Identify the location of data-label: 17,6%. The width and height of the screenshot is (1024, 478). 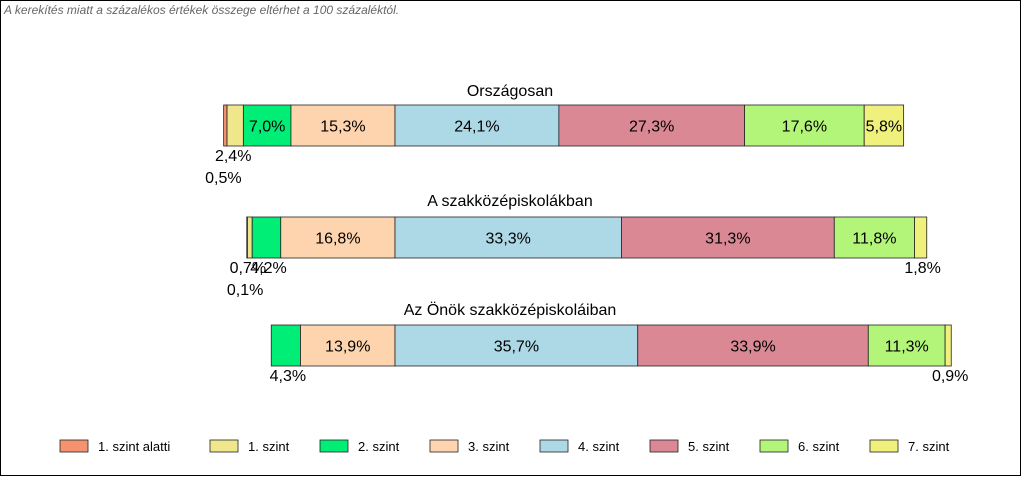
(804, 127).